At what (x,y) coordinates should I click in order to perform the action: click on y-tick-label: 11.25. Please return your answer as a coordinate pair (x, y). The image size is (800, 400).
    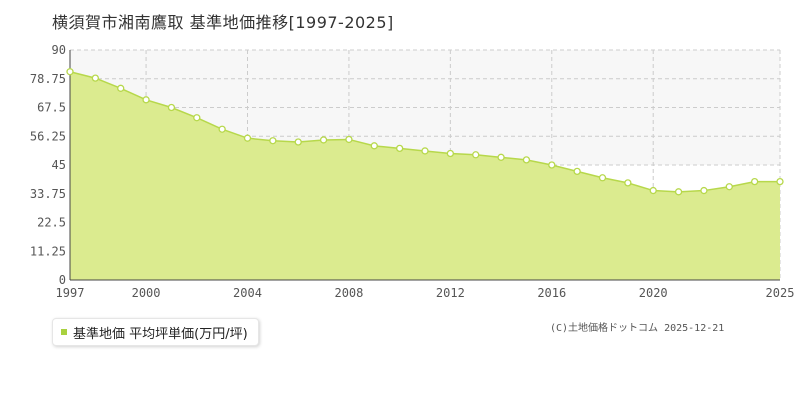
    Looking at the image, I should click on (48, 251).